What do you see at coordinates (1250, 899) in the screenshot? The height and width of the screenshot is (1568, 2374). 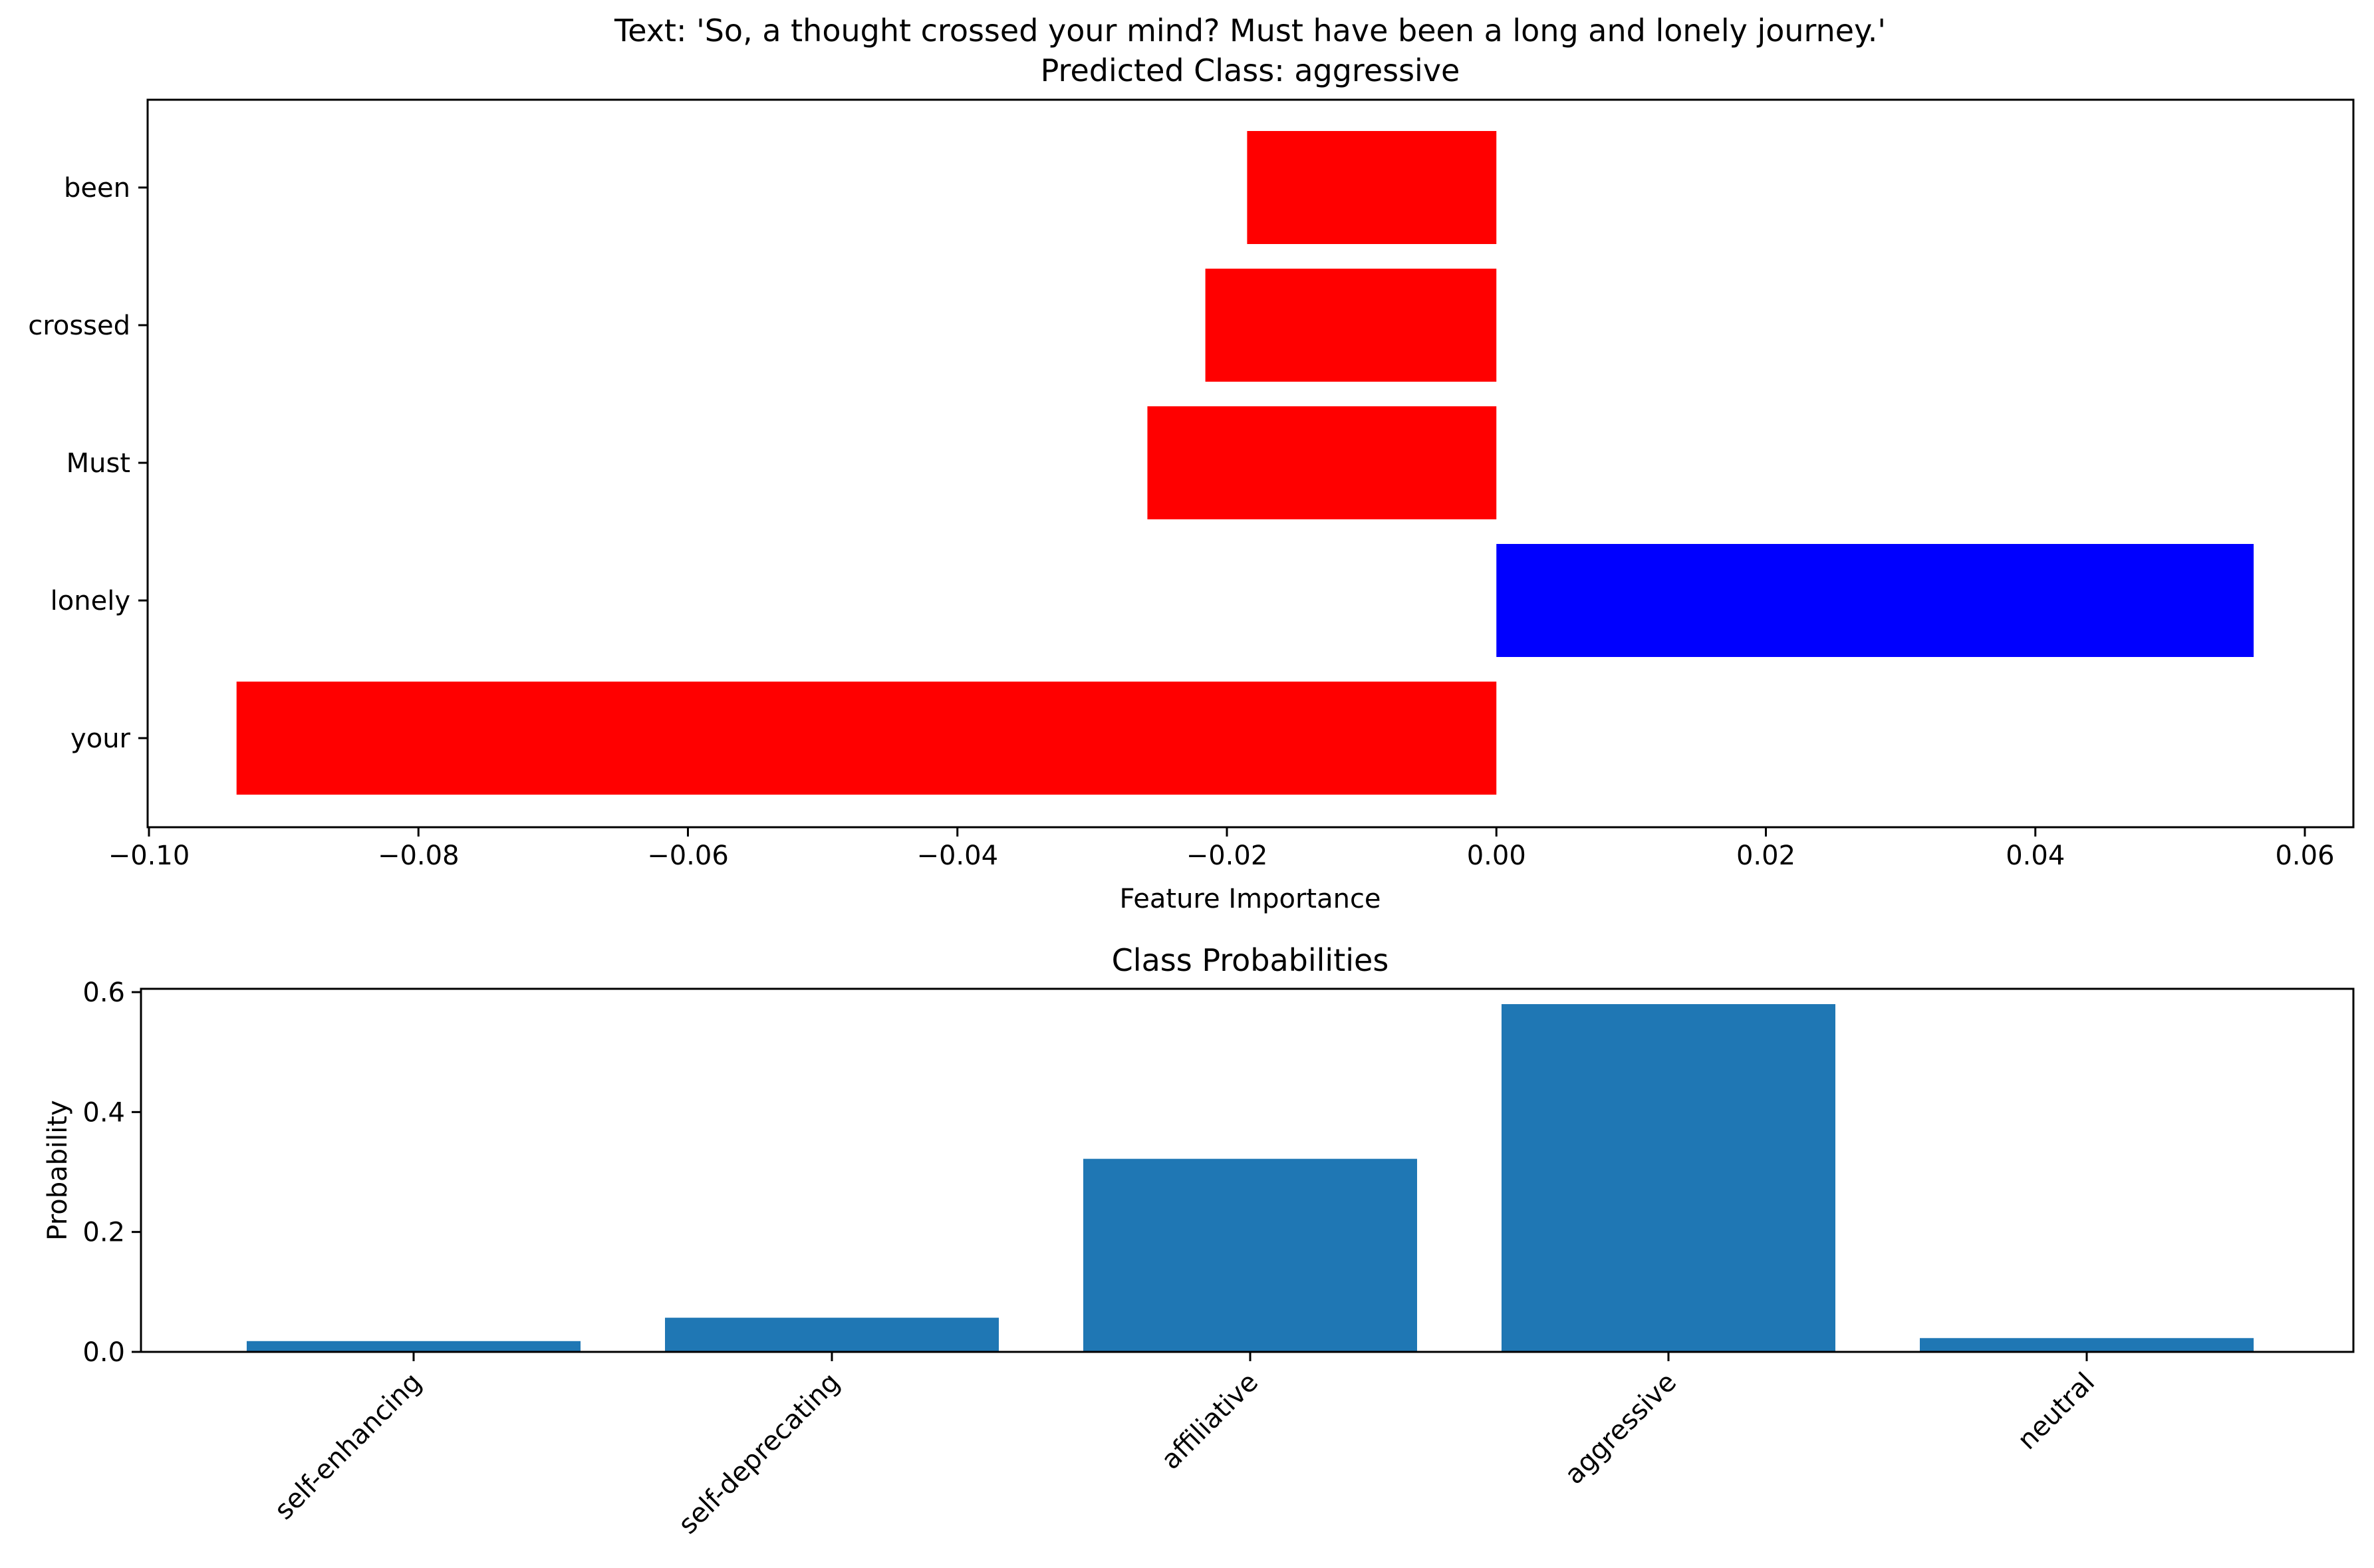 I see `x-axis-label: Feature Importance` at bounding box center [1250, 899].